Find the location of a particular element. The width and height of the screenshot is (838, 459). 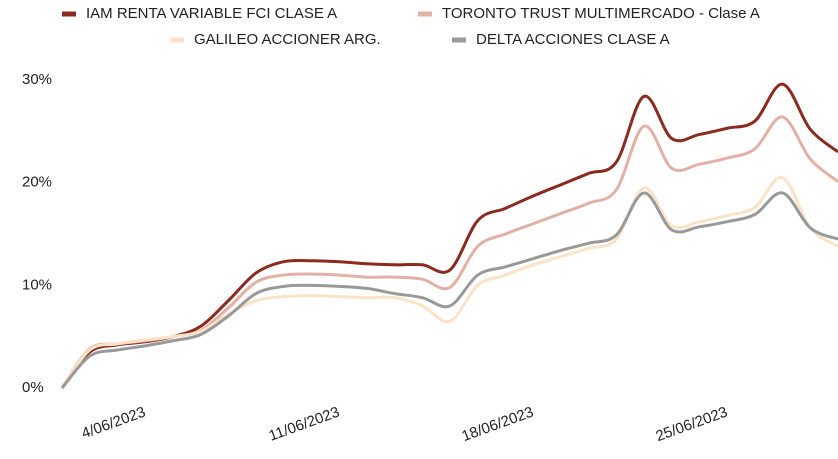

x-tick-label: 18/06/2023 is located at coordinates (498, 425).